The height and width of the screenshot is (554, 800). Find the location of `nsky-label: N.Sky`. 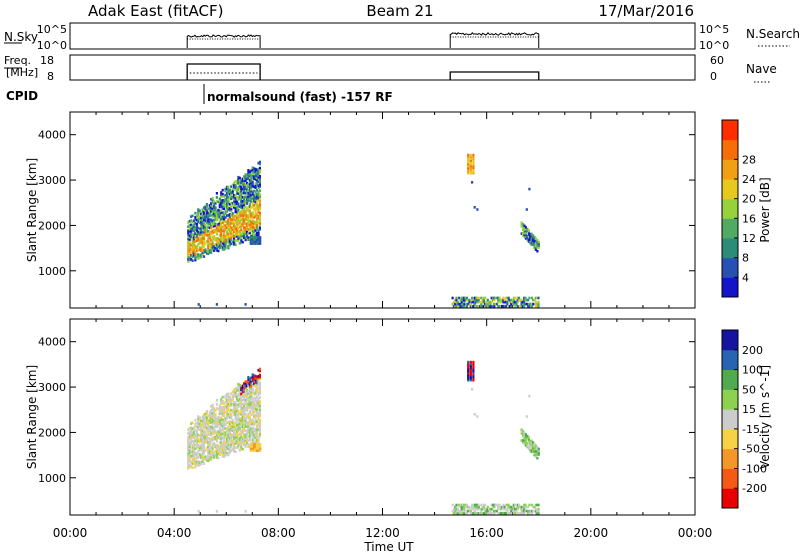

nsky-label: N.Sky is located at coordinates (21, 37).